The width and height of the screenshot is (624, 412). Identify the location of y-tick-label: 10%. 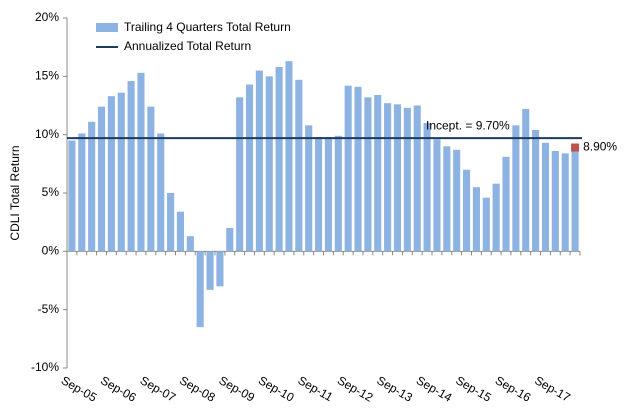
(47, 134).